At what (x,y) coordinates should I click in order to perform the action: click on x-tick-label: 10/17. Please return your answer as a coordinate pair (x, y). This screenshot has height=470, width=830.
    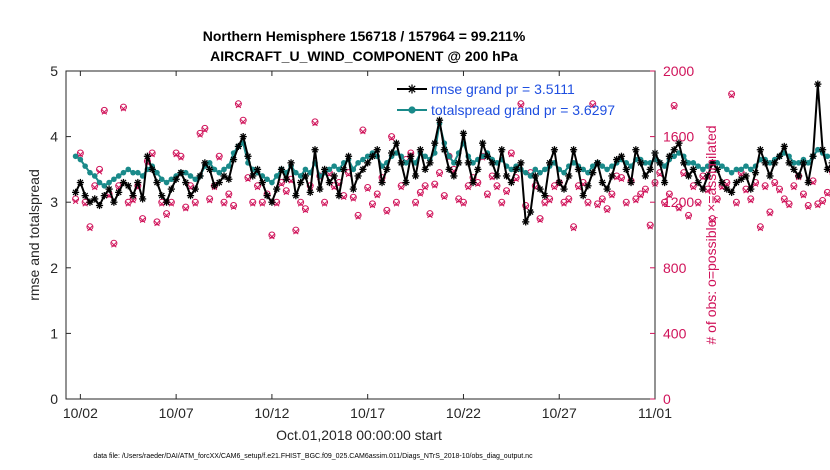
    Looking at the image, I should click on (367, 413).